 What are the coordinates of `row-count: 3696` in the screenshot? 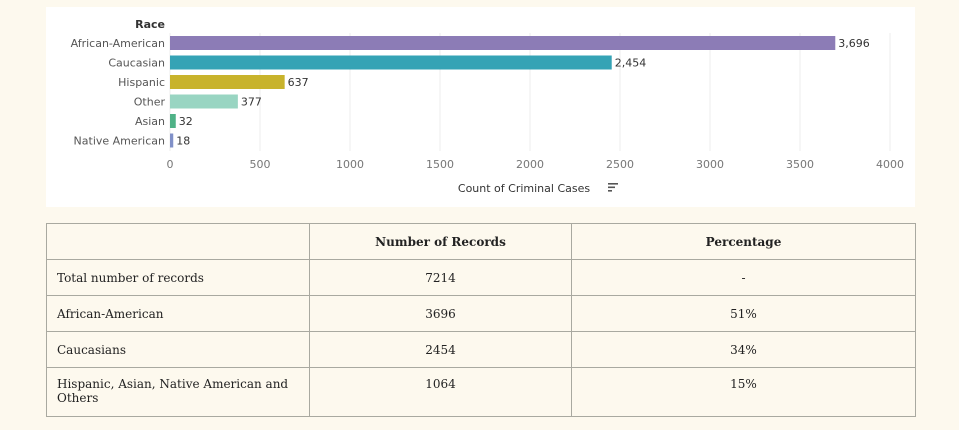 It's located at (440, 313).